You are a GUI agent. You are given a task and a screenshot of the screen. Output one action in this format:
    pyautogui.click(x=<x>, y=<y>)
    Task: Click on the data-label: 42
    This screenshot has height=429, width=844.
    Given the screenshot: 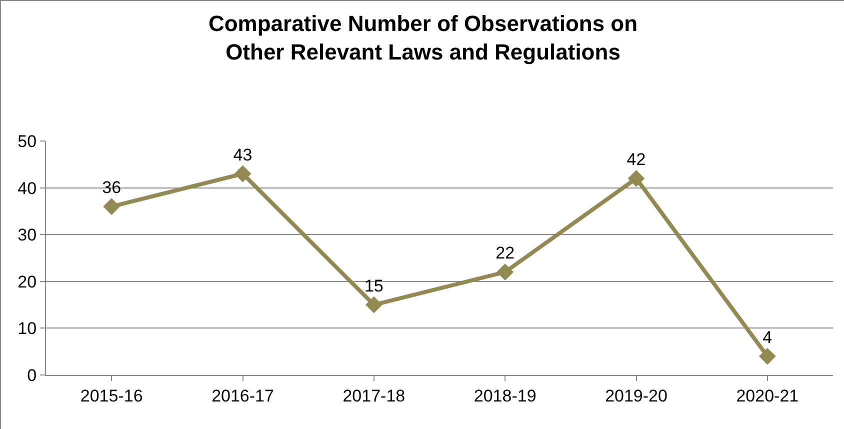 What is the action you would take?
    pyautogui.click(x=636, y=160)
    